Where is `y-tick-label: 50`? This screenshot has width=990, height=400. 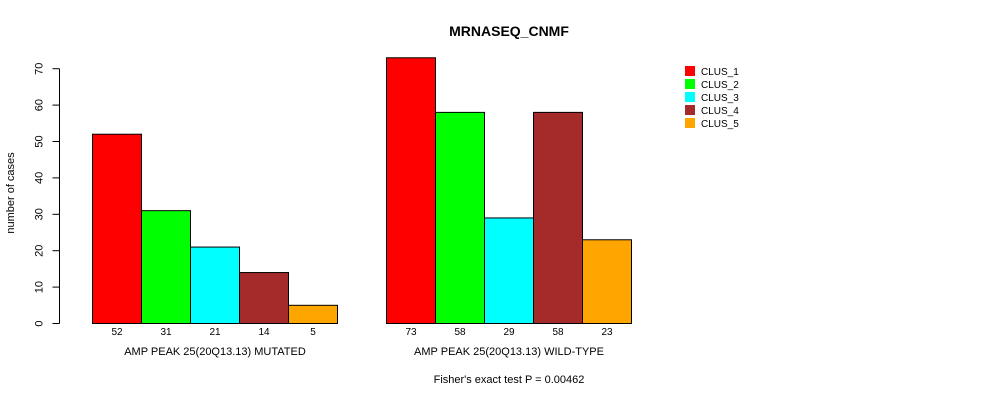
y-tick-label: 50 is located at coordinates (40, 141).